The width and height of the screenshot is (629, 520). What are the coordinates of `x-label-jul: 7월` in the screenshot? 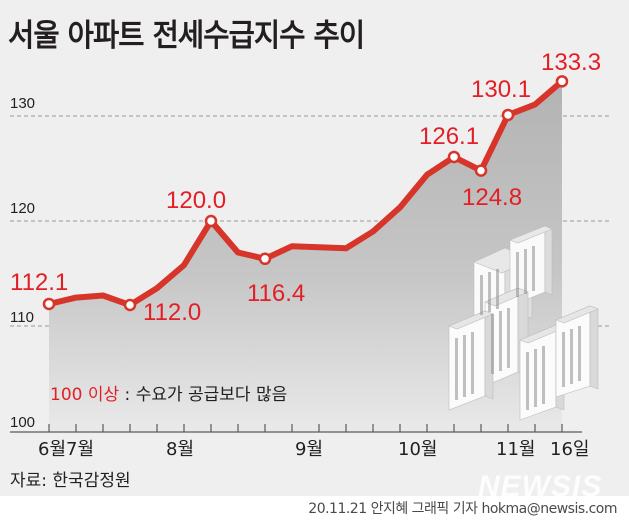 It's located at (80, 449).